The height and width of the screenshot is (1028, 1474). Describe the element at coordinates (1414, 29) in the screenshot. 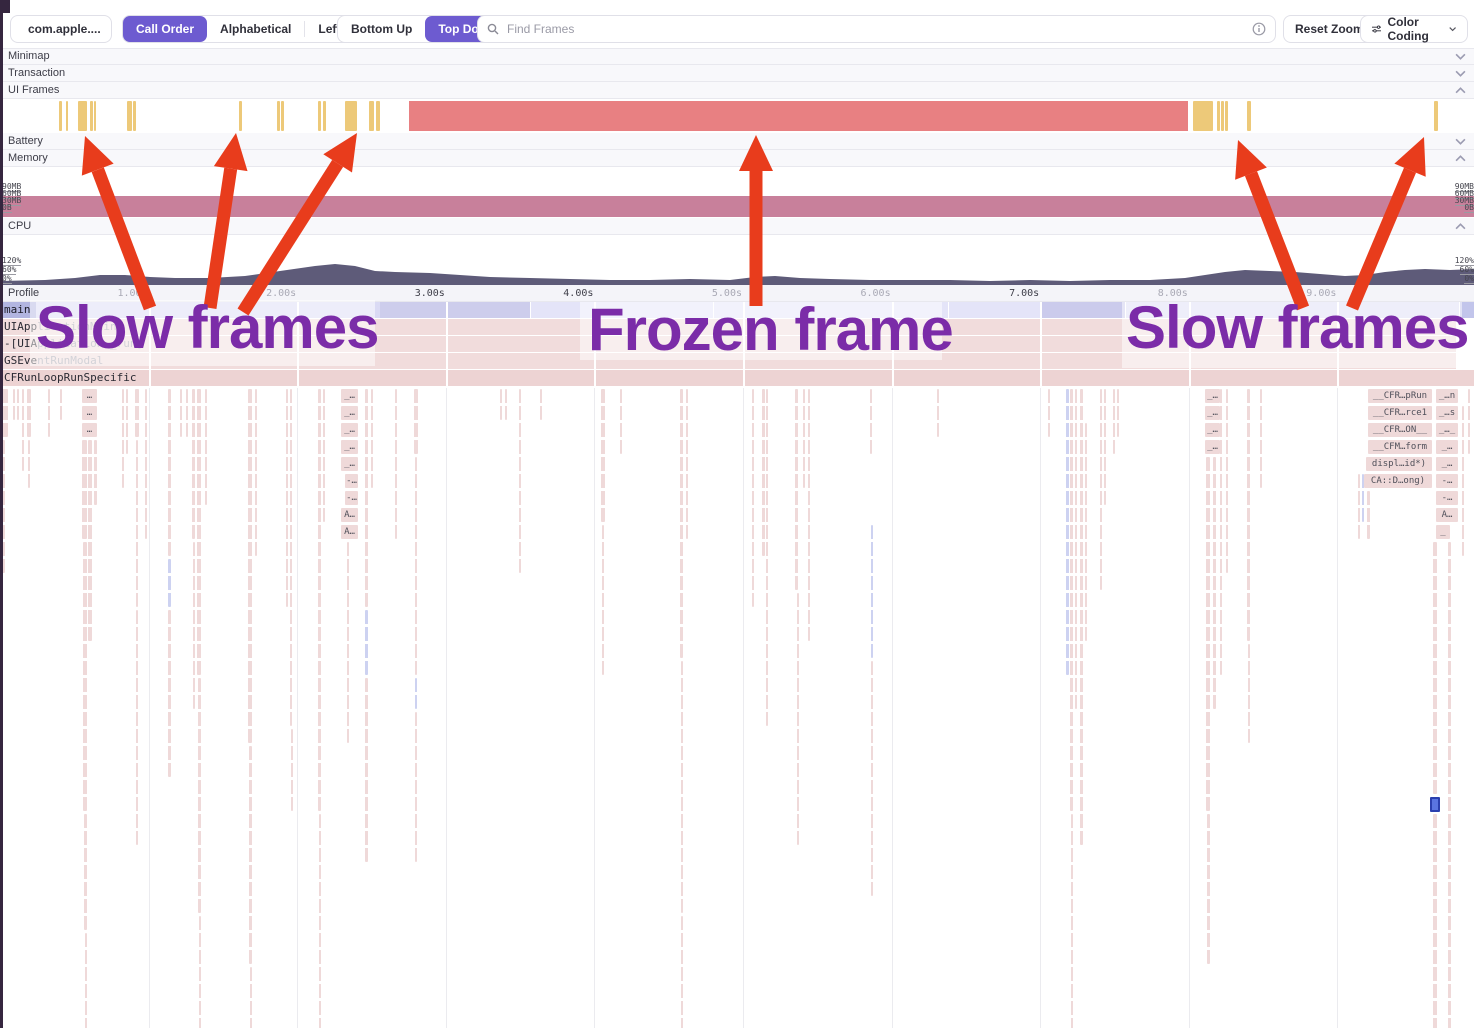

I see `color-coding-dropdown: Color Coding` at that location.